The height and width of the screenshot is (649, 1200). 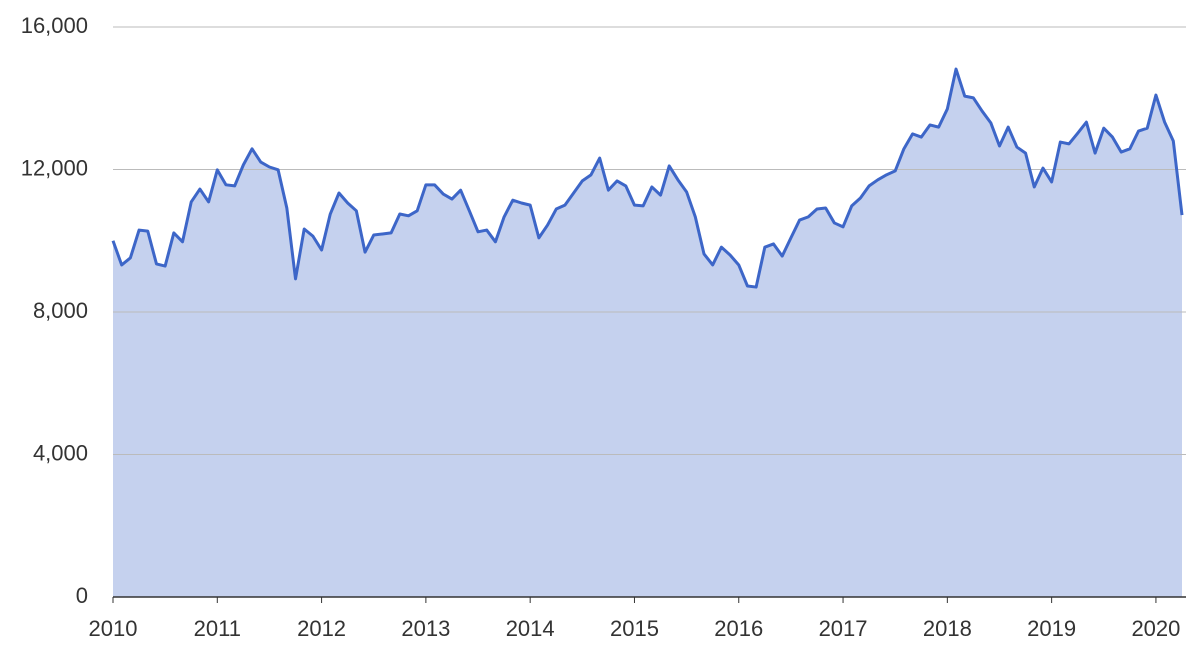 What do you see at coordinates (54, 167) in the screenshot?
I see `y-tick-label: 12,000` at bounding box center [54, 167].